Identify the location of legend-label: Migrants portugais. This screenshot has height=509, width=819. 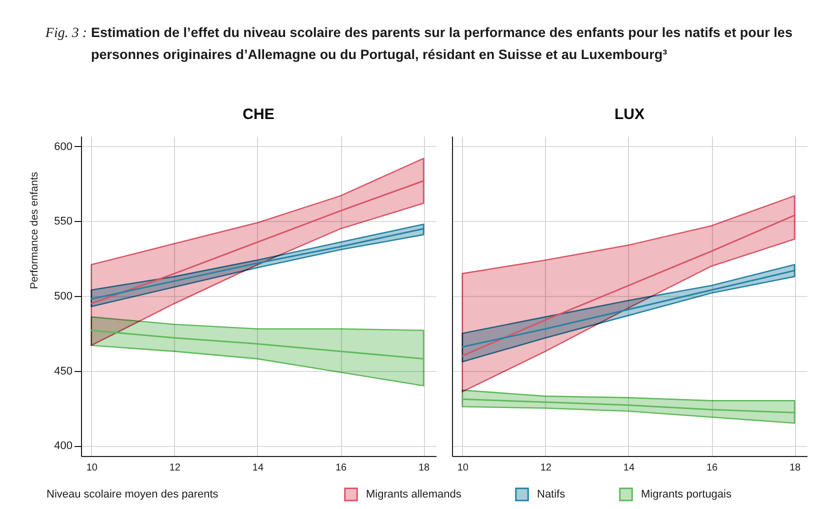
(686, 494).